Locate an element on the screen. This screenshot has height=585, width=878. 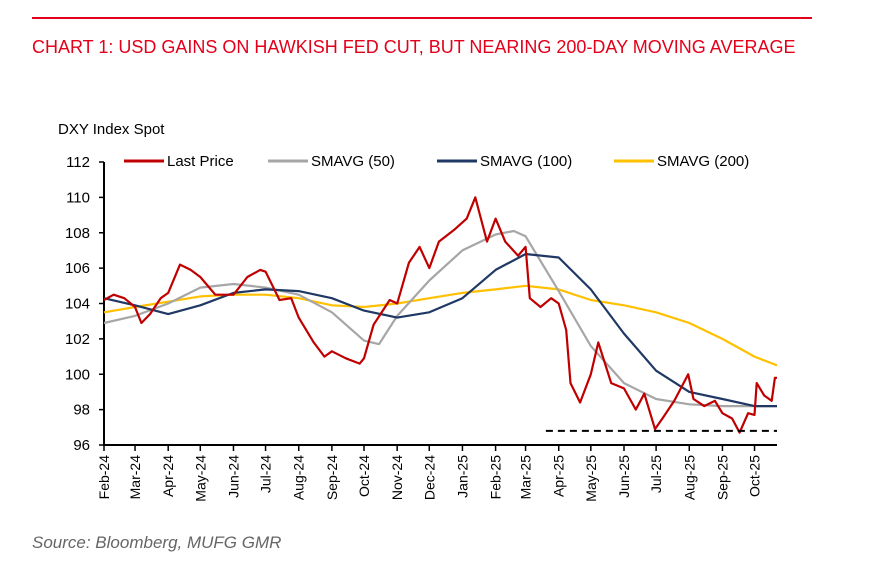
x-tick-label: Aug-25 is located at coordinates (689, 477).